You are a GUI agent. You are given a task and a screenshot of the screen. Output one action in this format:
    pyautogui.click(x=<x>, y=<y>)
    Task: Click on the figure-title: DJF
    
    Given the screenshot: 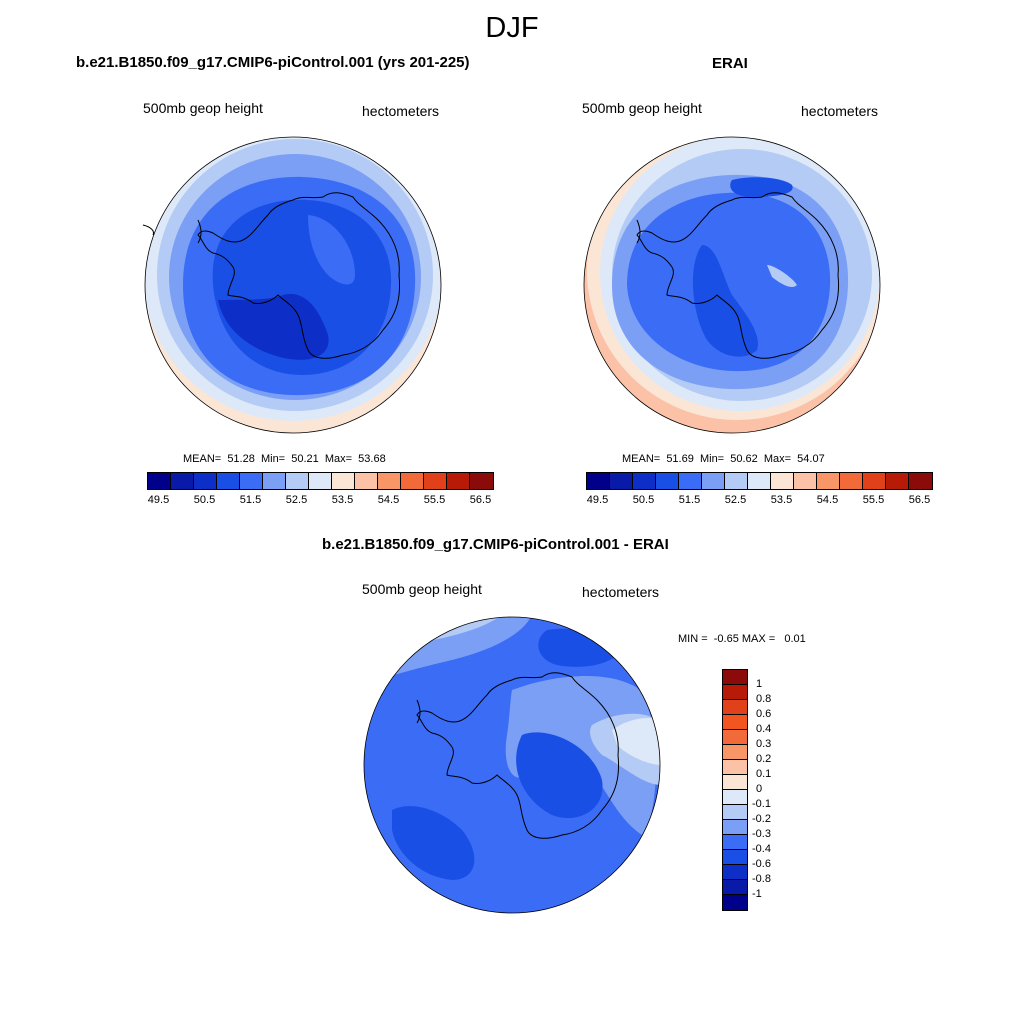 What is the action you would take?
    pyautogui.click(x=512, y=28)
    